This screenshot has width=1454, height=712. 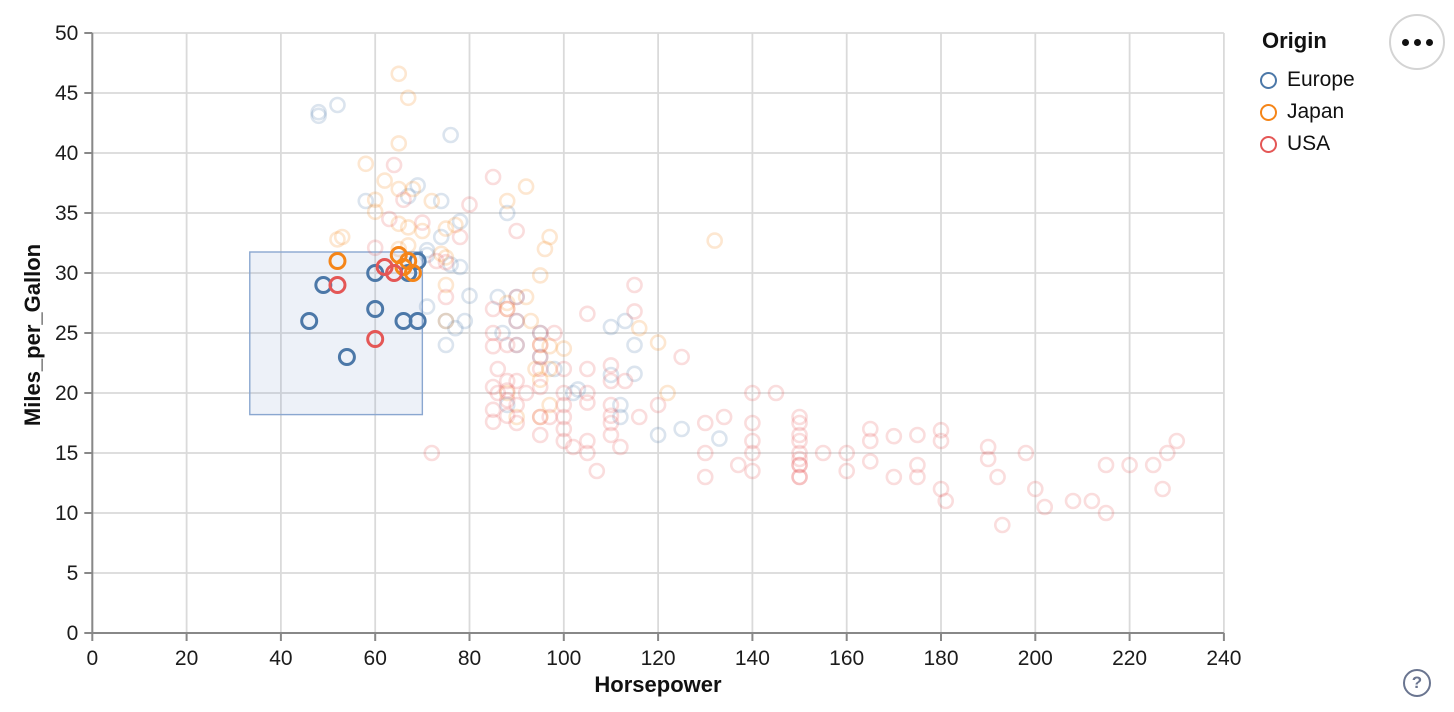 What do you see at coordinates (1417, 42) in the screenshot?
I see `actions-menu-button` at bounding box center [1417, 42].